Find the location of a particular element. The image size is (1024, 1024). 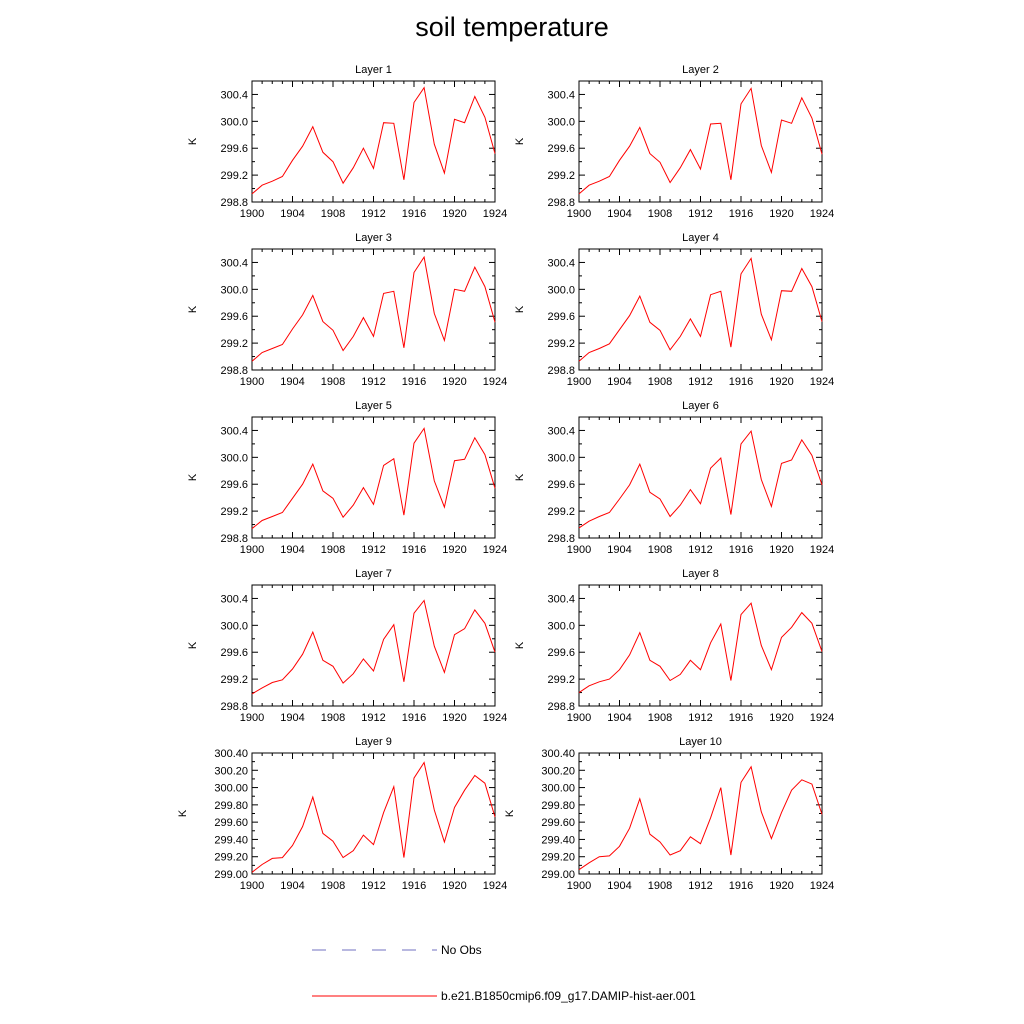

panel-title: Layer 8 is located at coordinates (700, 574).